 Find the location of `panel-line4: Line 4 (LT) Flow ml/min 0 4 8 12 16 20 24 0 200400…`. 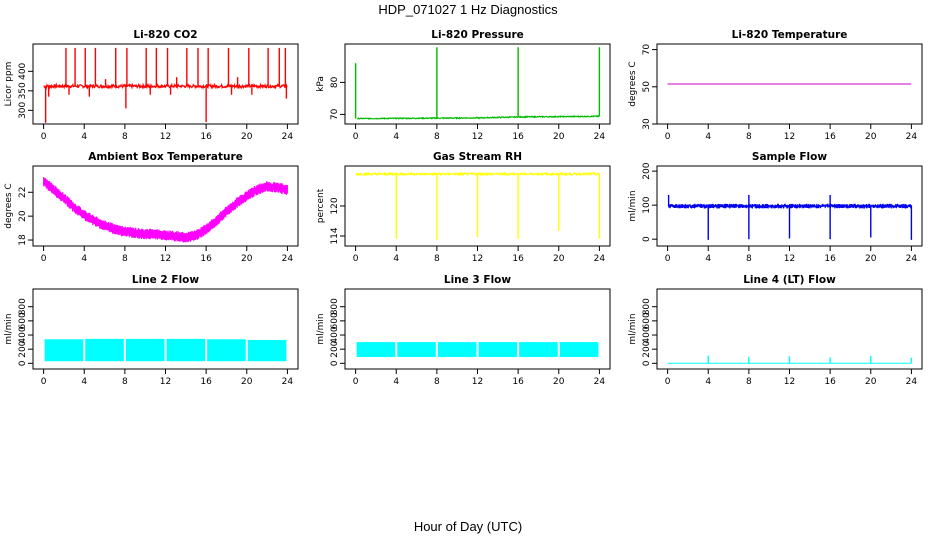

panel-line4: Line 4 (LT) Flow ml/min 0 4 8 12 16 20 24 0 200400… is located at coordinates (775, 330).